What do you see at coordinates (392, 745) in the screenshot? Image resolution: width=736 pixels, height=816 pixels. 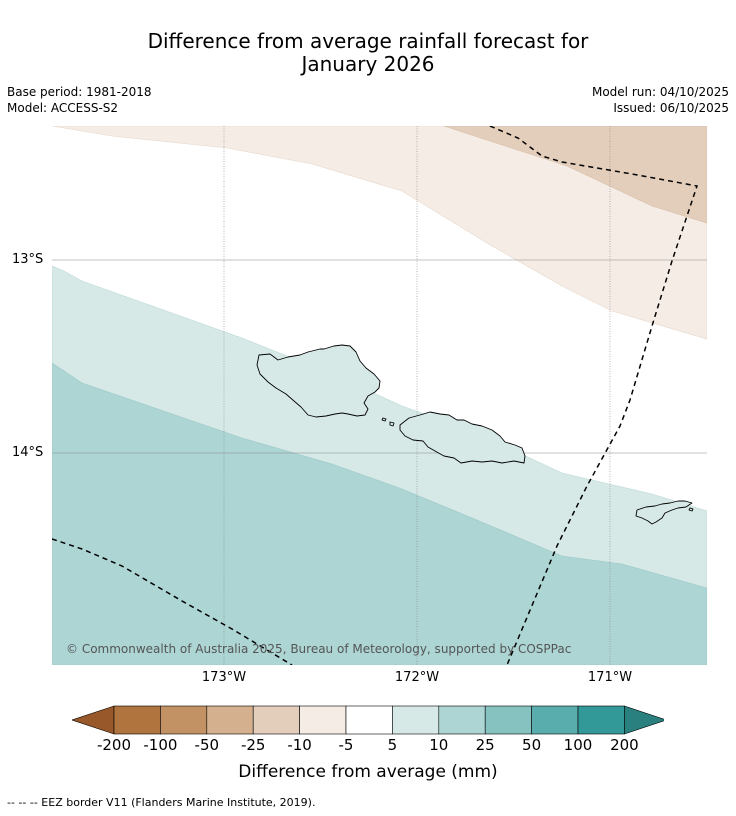 I see `colorbar-tick-label: 5` at bounding box center [392, 745].